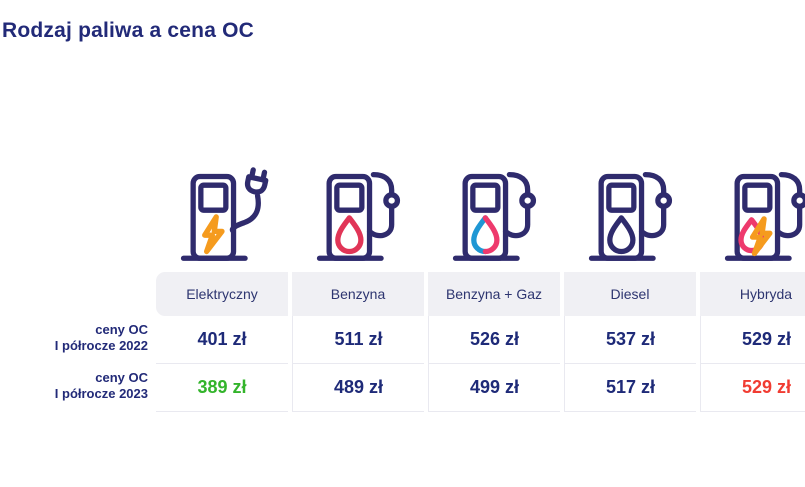 This screenshot has width=805, height=487. What do you see at coordinates (752, 218) in the screenshot?
I see `hybrid-pump-icon` at bounding box center [752, 218].